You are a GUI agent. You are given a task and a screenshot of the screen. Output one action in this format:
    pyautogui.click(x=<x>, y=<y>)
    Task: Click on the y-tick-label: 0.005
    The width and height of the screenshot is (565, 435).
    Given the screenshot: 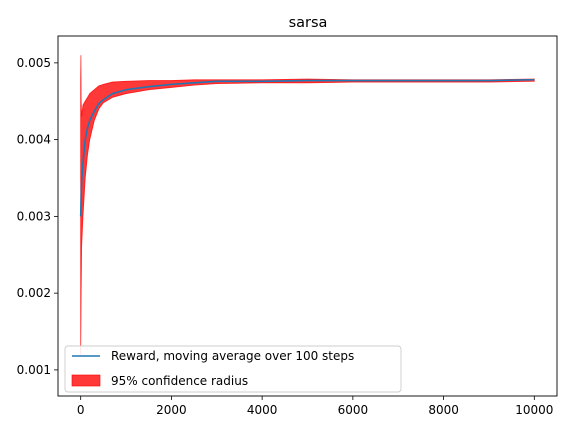 What is the action you would take?
    pyautogui.click(x=34, y=63)
    